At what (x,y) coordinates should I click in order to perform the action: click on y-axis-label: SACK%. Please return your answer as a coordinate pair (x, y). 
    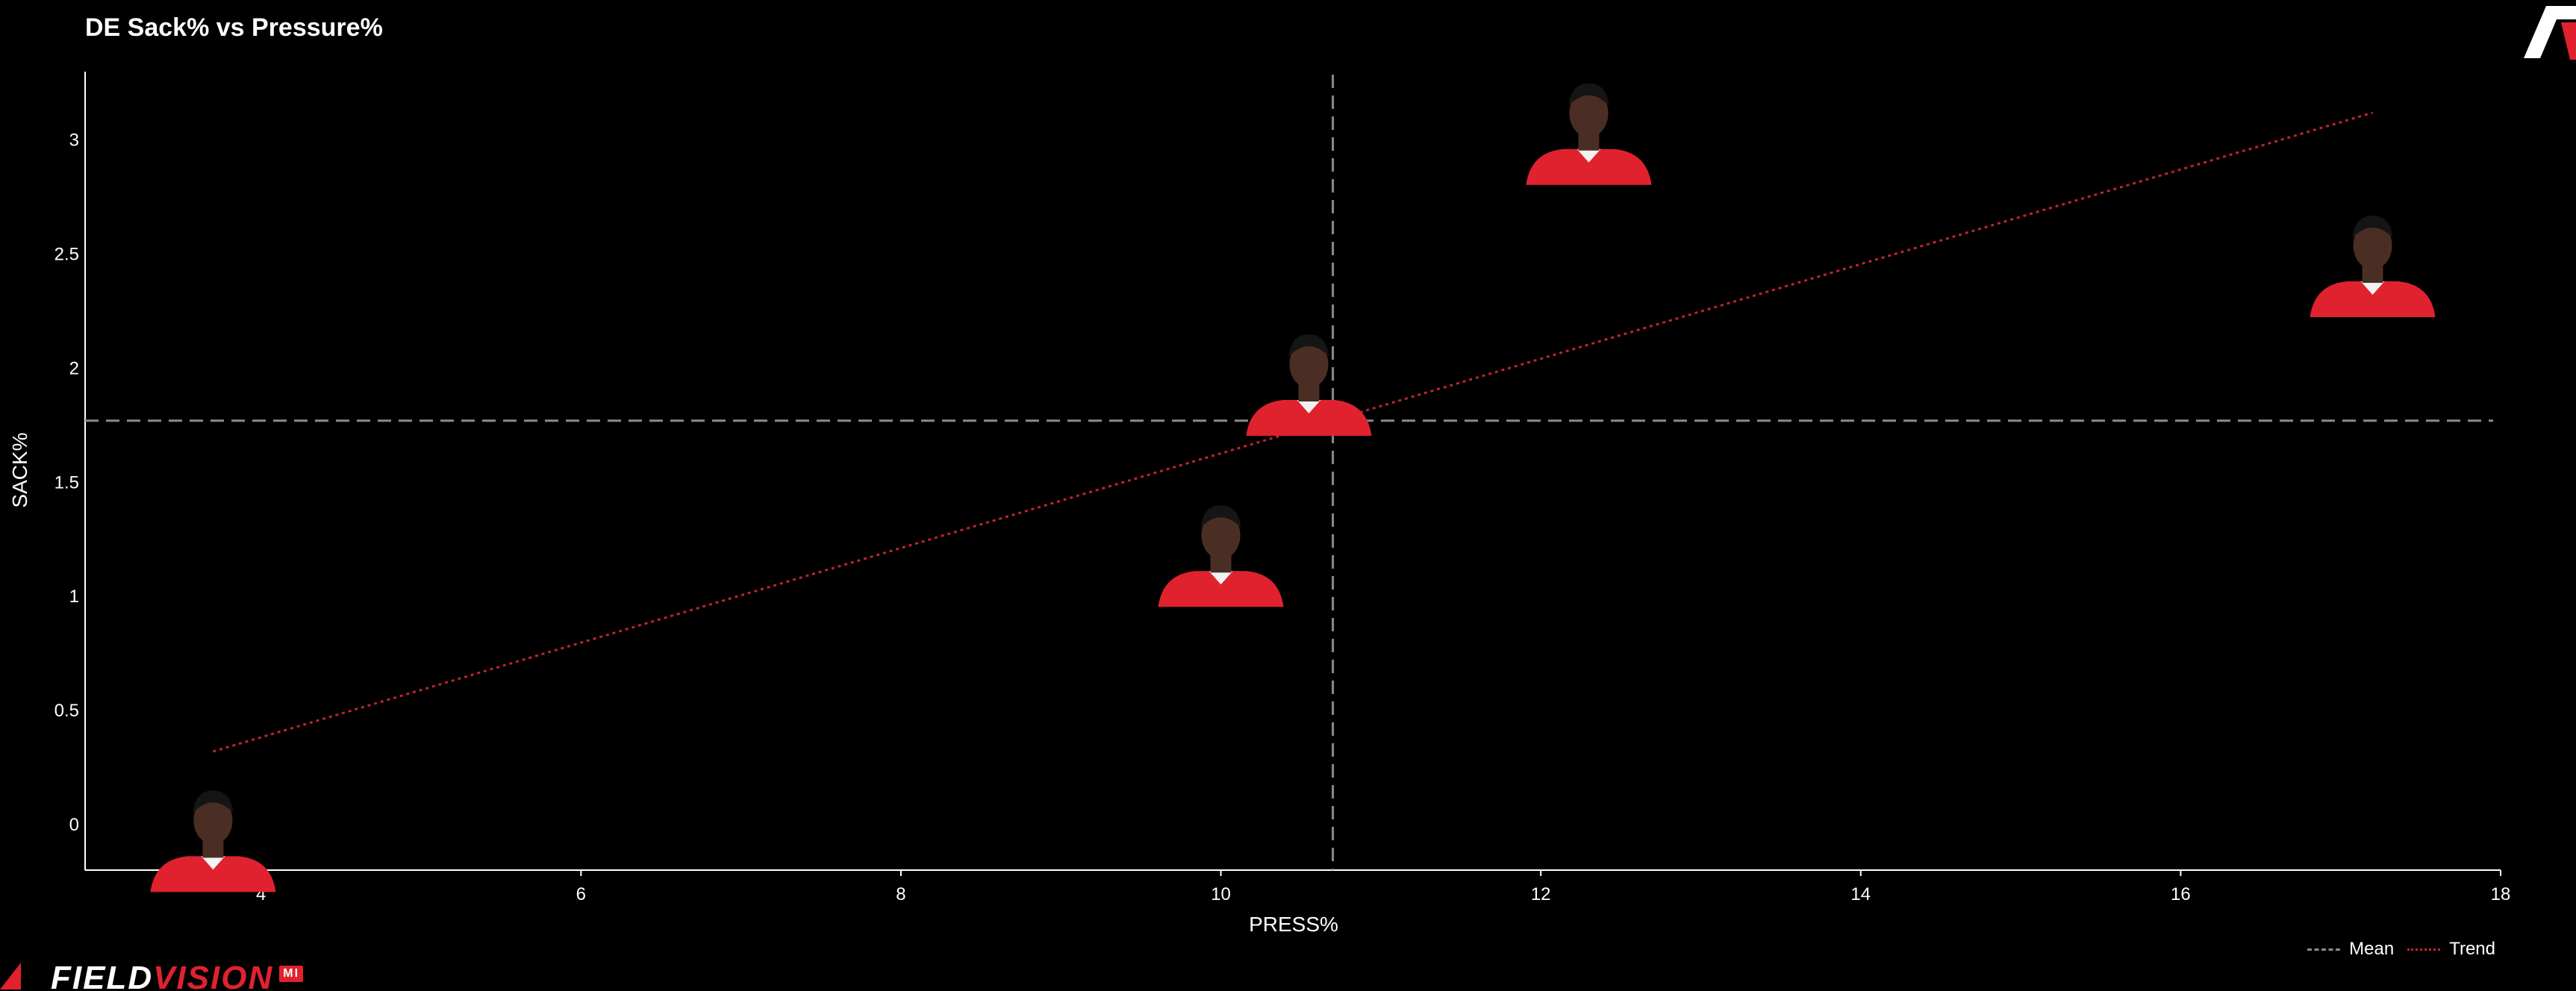
    Looking at the image, I should click on (19, 469).